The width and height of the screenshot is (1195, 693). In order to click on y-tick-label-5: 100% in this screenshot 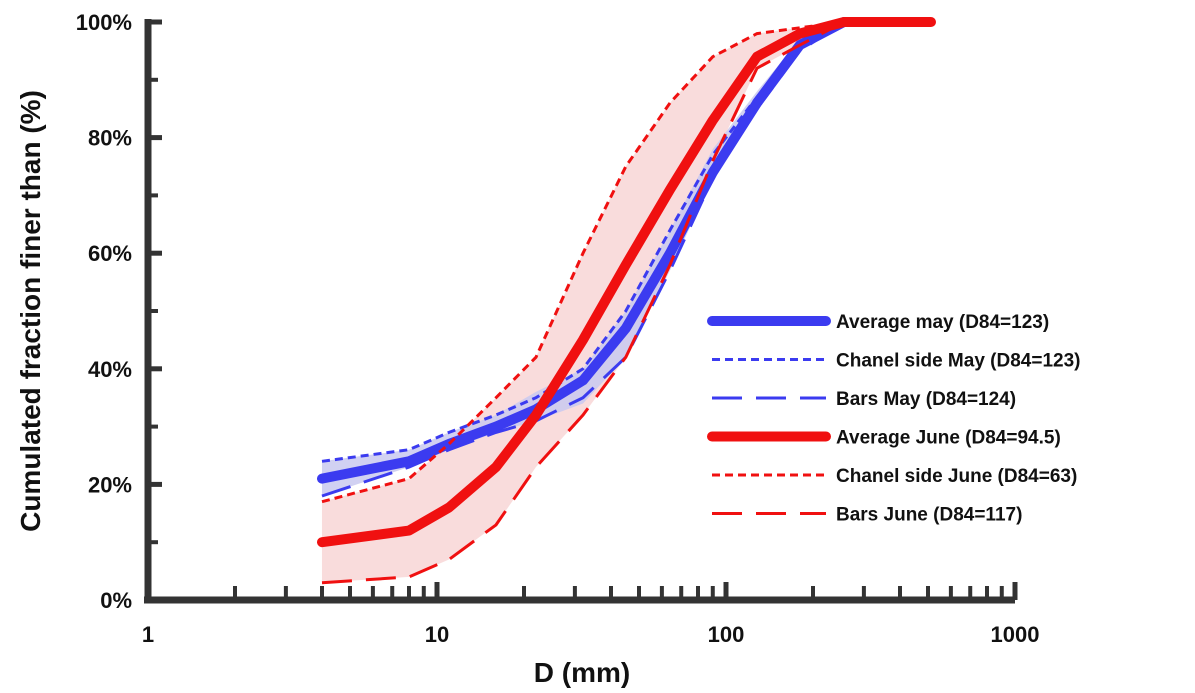, I will do `click(104, 22)`.